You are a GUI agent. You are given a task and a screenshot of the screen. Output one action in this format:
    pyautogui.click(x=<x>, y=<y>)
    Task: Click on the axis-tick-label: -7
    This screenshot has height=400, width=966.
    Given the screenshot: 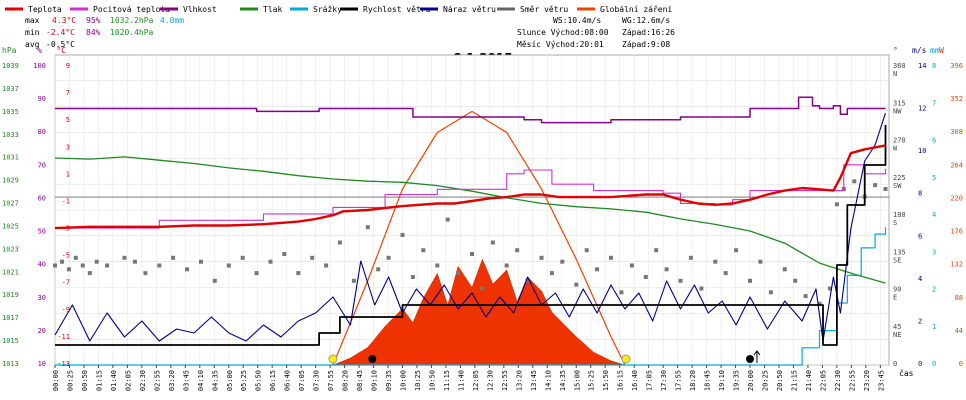 What is the action you would take?
    pyautogui.click(x=66, y=283)
    